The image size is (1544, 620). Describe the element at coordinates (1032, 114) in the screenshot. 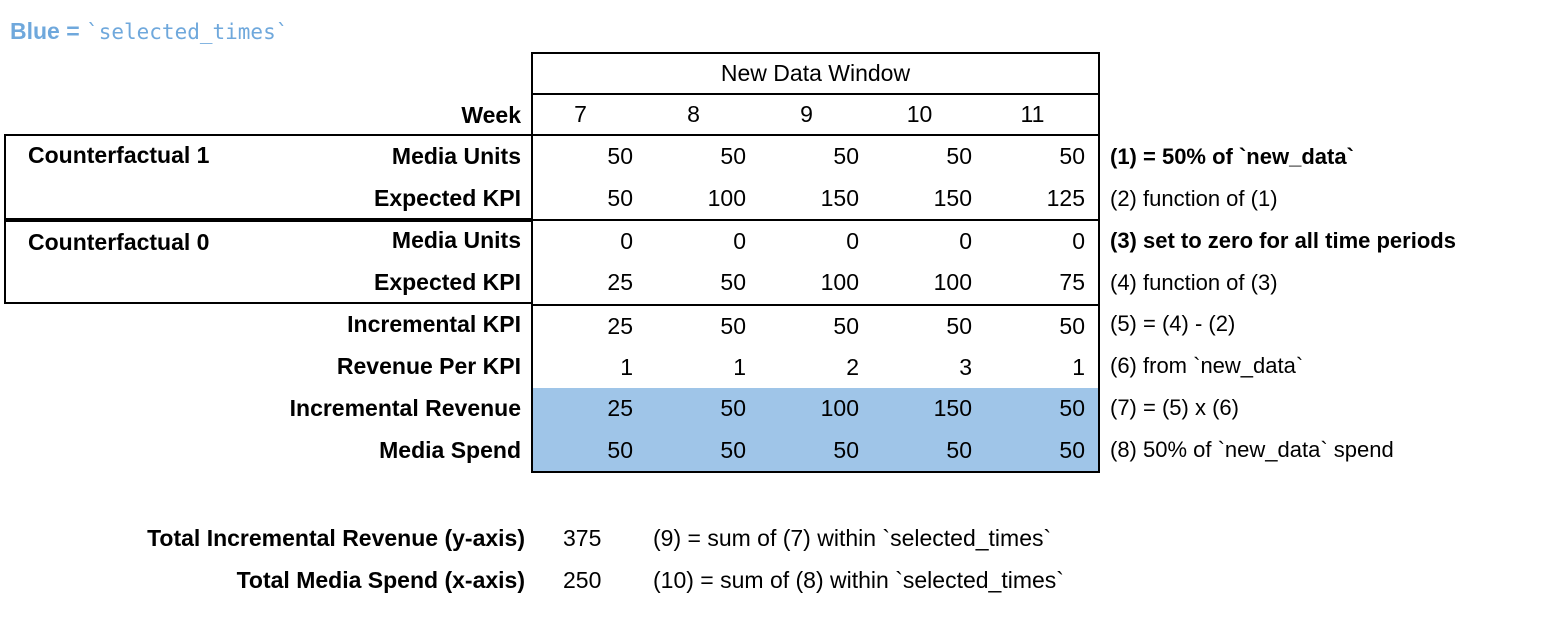

I see `week-cell: 11` at that location.